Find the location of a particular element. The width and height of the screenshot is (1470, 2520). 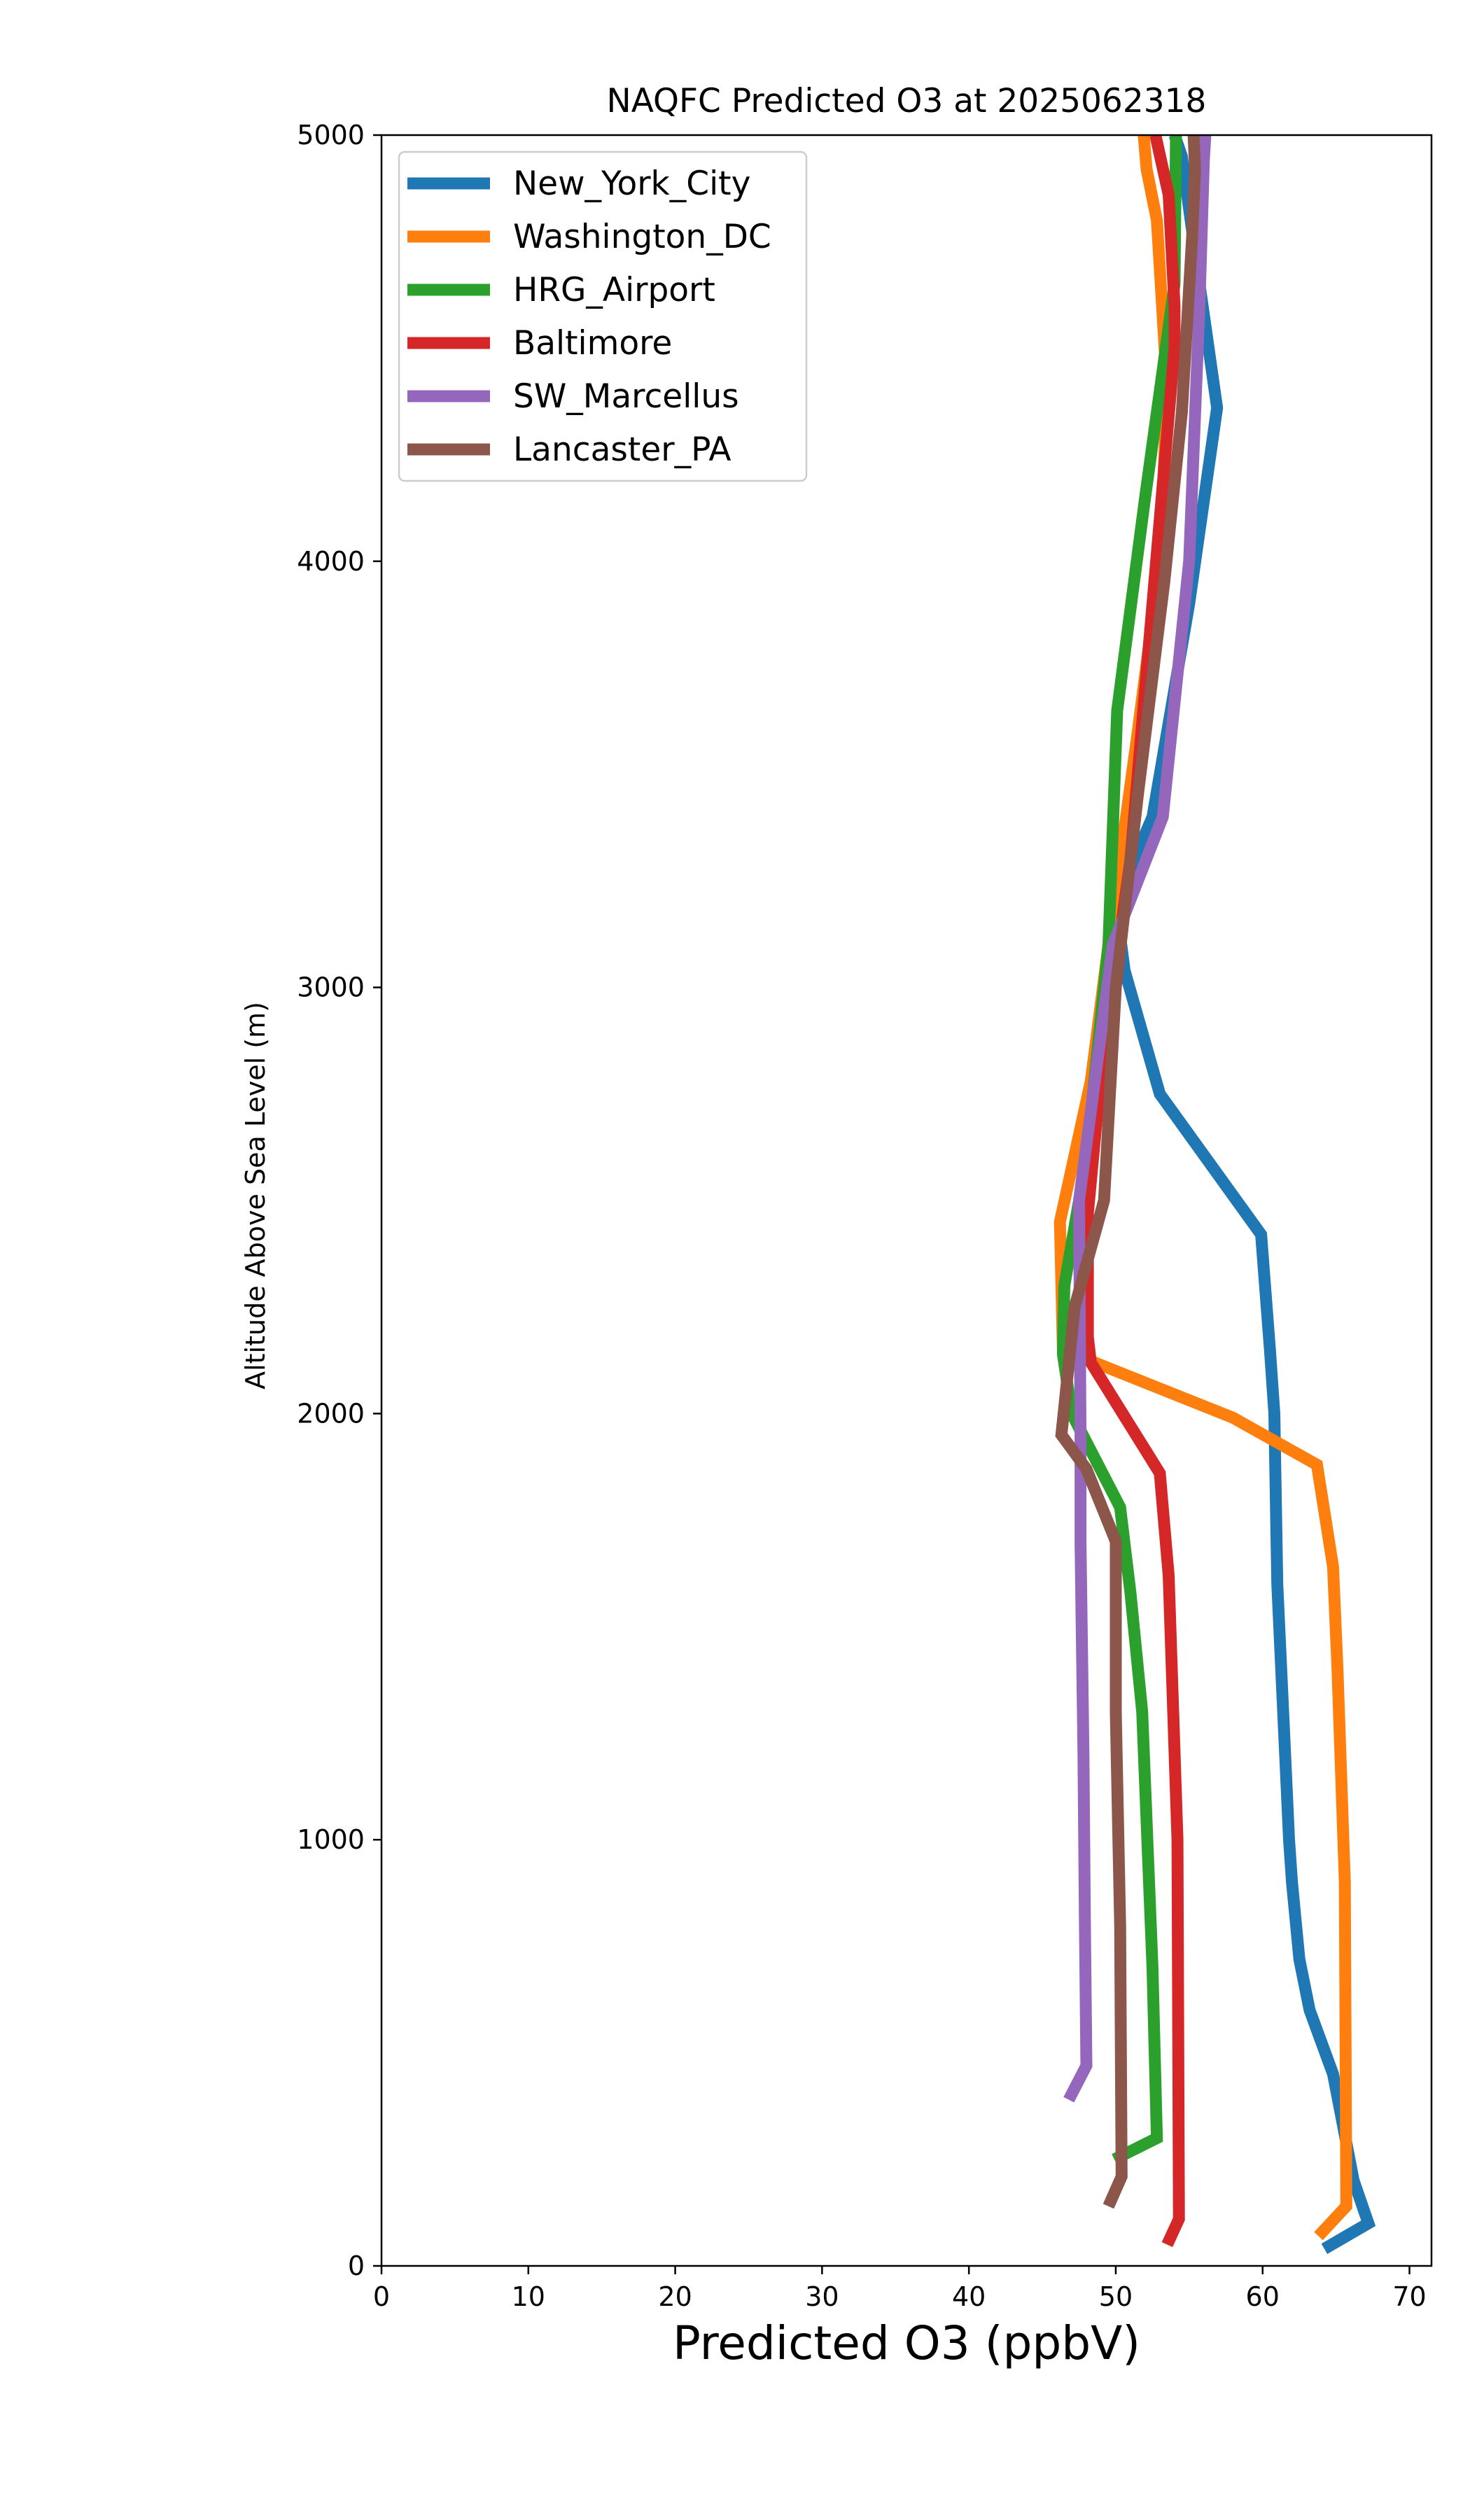

series-line-baltimore is located at coordinates (1133, 1191).